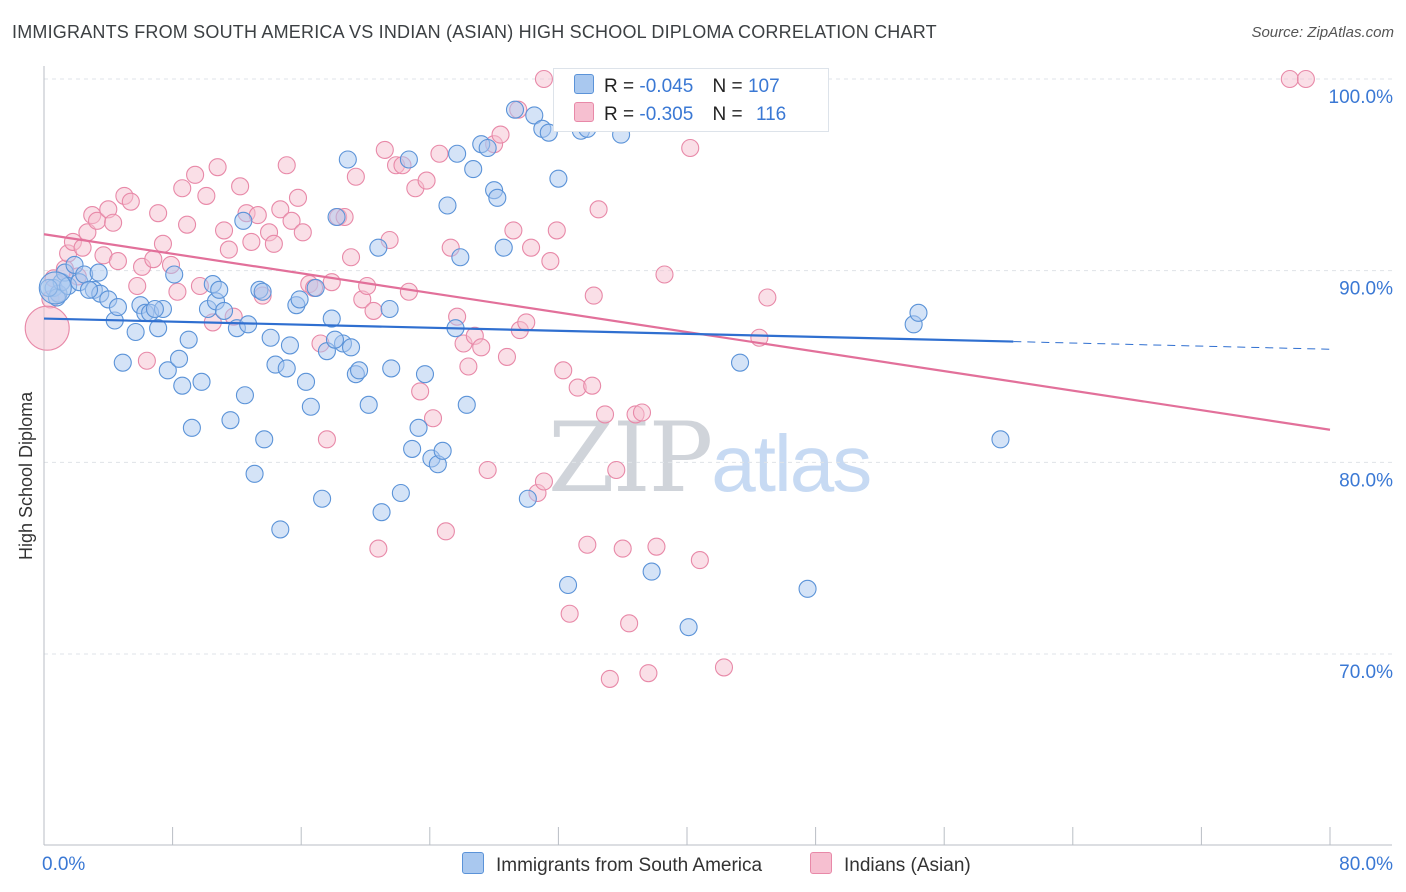  I want to click on series-legend-pink-label: Indians (Asian), so click(907, 865).